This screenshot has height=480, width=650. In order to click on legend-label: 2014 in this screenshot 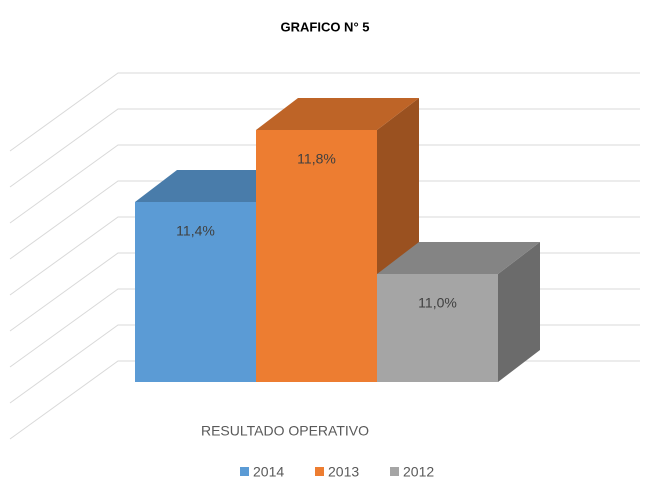, I will do `click(268, 472)`.